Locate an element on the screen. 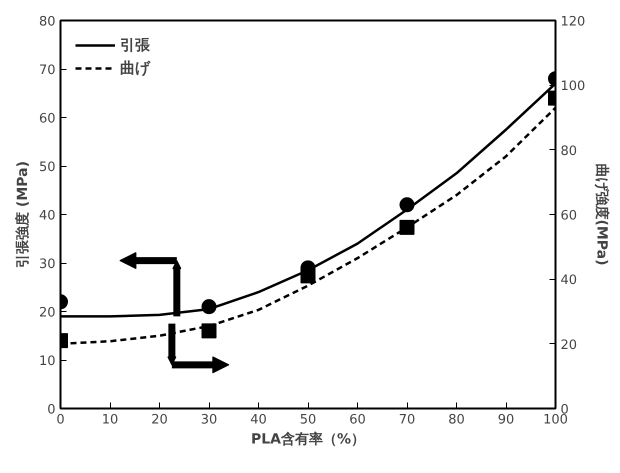 This screenshot has height=473, width=620. y2-tick-label: 20 is located at coordinates (569, 345).